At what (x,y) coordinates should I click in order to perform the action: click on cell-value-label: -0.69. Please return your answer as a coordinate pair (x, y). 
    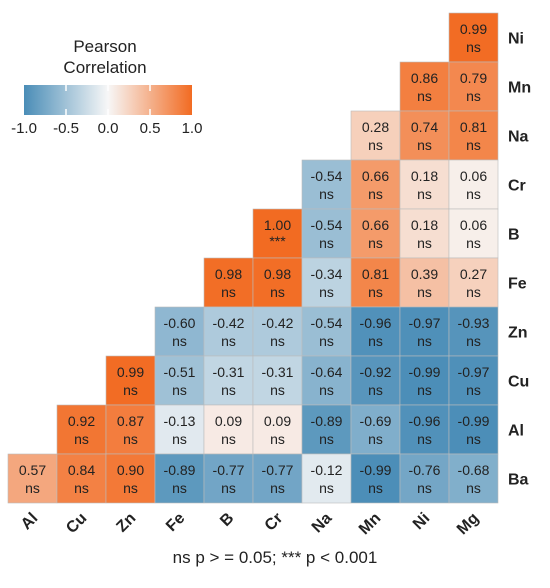
    Looking at the image, I should click on (376, 421).